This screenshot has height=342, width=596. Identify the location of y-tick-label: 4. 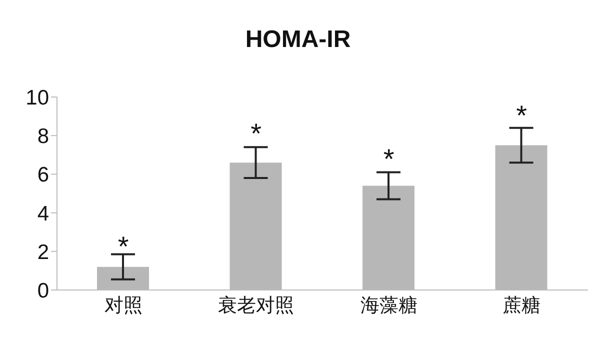
(43, 214).